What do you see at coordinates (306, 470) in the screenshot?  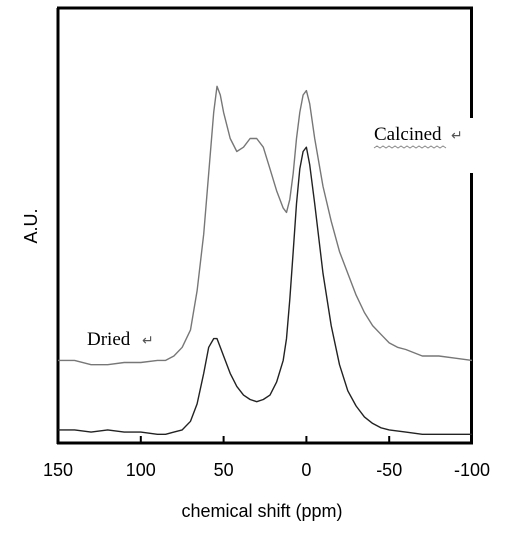 I see `x-tick-label: 0` at bounding box center [306, 470].